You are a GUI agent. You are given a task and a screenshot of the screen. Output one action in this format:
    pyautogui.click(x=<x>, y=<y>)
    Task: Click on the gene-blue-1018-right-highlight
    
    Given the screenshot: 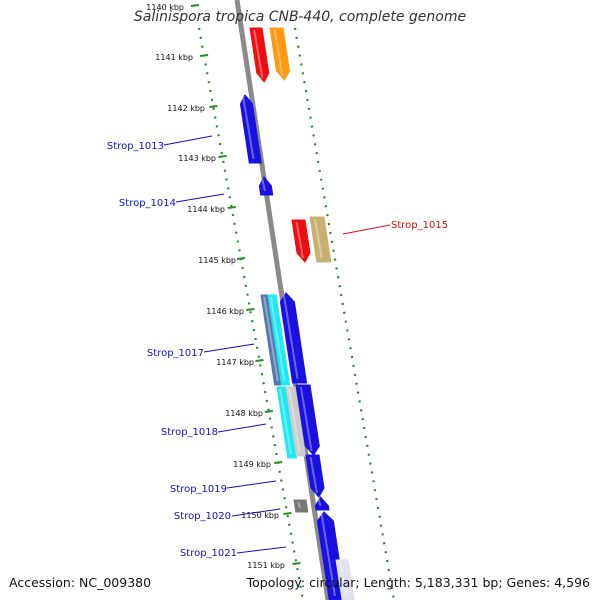 What is the action you would take?
    pyautogui.click(x=306, y=419)
    